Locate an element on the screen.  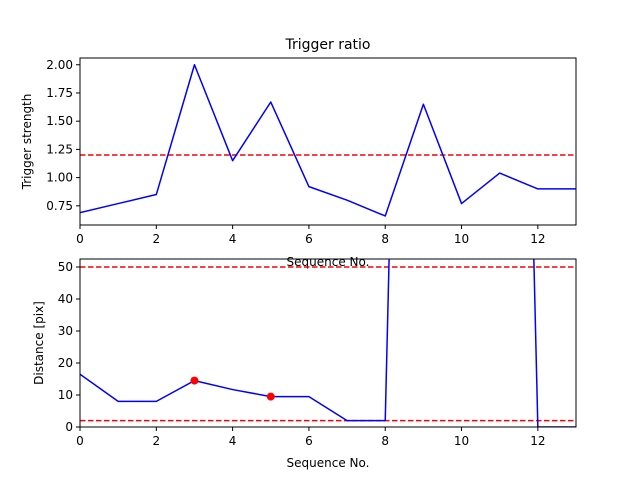
top-y-tick-label: 1.00 is located at coordinates (59, 178).